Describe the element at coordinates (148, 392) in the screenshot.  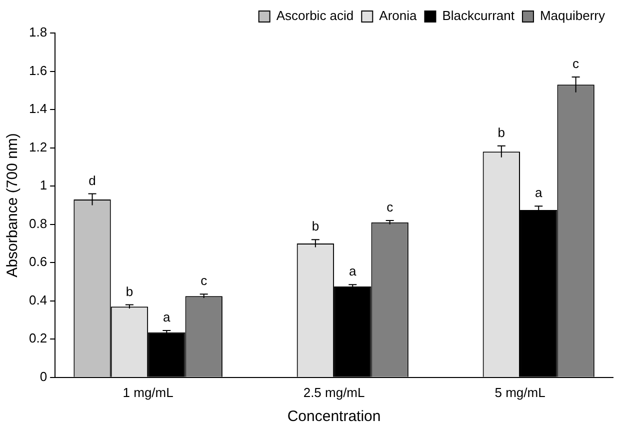
I see `x-tick-label: 1 mg/mL` at that location.